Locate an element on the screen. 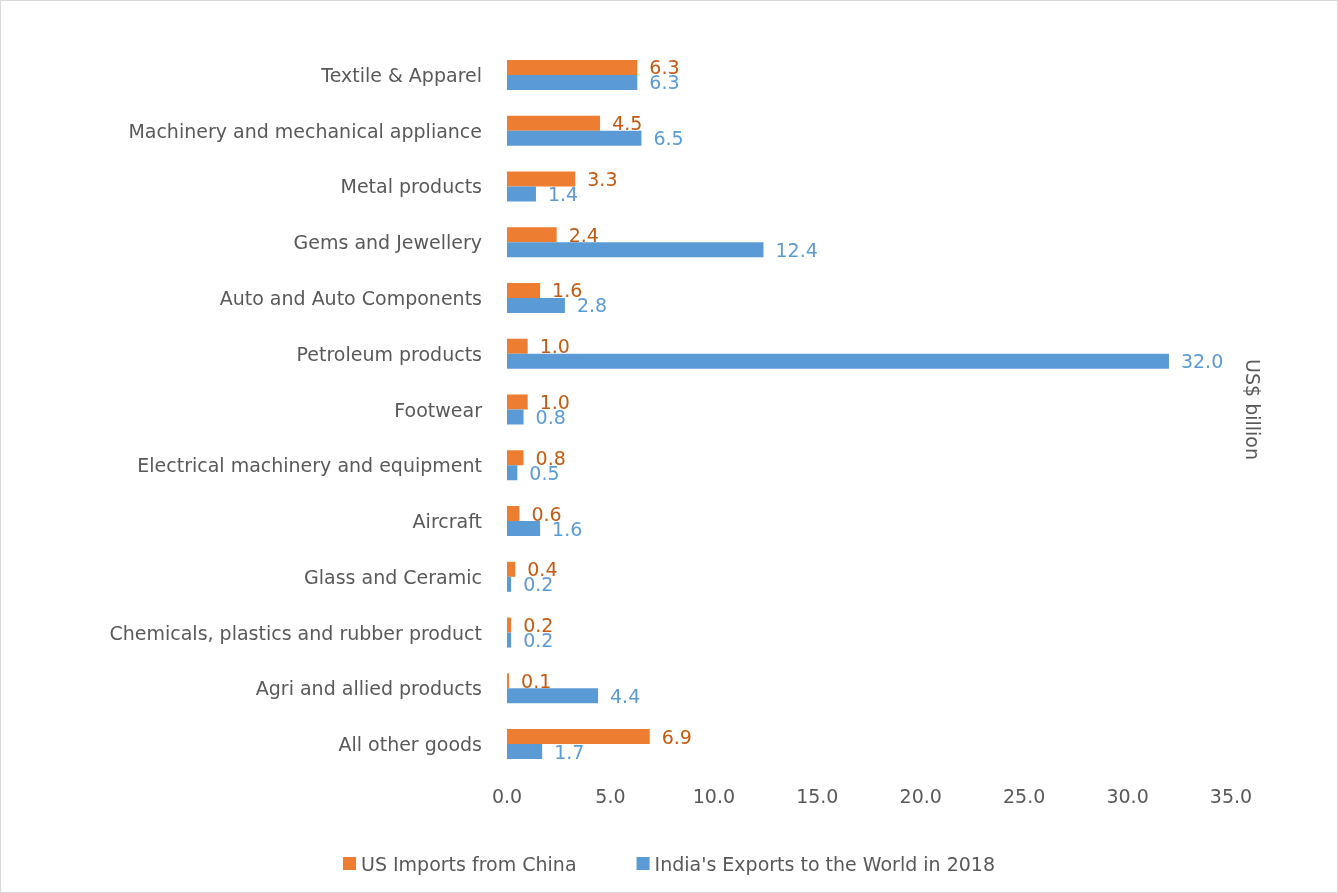 This screenshot has height=893, width=1338. data-label: 4.4 is located at coordinates (625, 695).